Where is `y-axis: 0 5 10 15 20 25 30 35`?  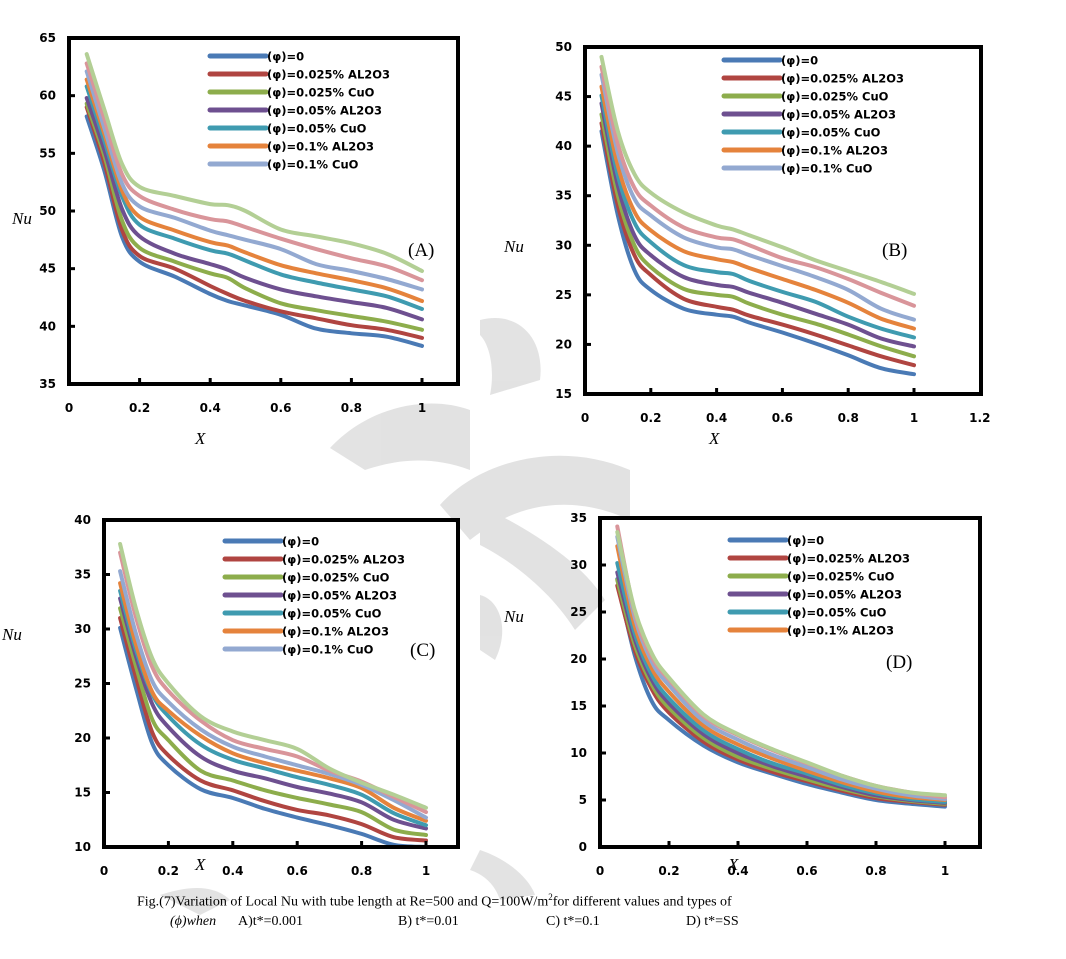 y-axis: 0 5 10 15 20 25 30 35 is located at coordinates (588, 682).